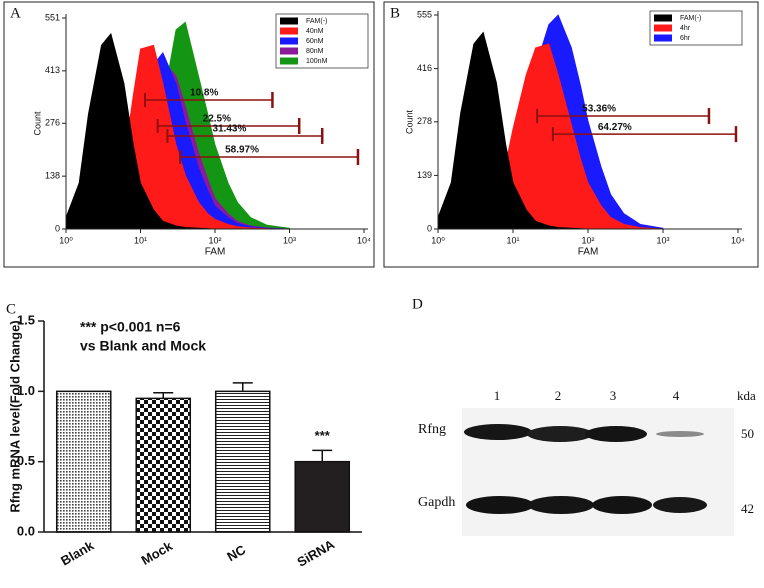 This screenshot has width=764, height=588. What do you see at coordinates (52, 123) in the screenshot?
I see `y-tick-label: 276` at bounding box center [52, 123].